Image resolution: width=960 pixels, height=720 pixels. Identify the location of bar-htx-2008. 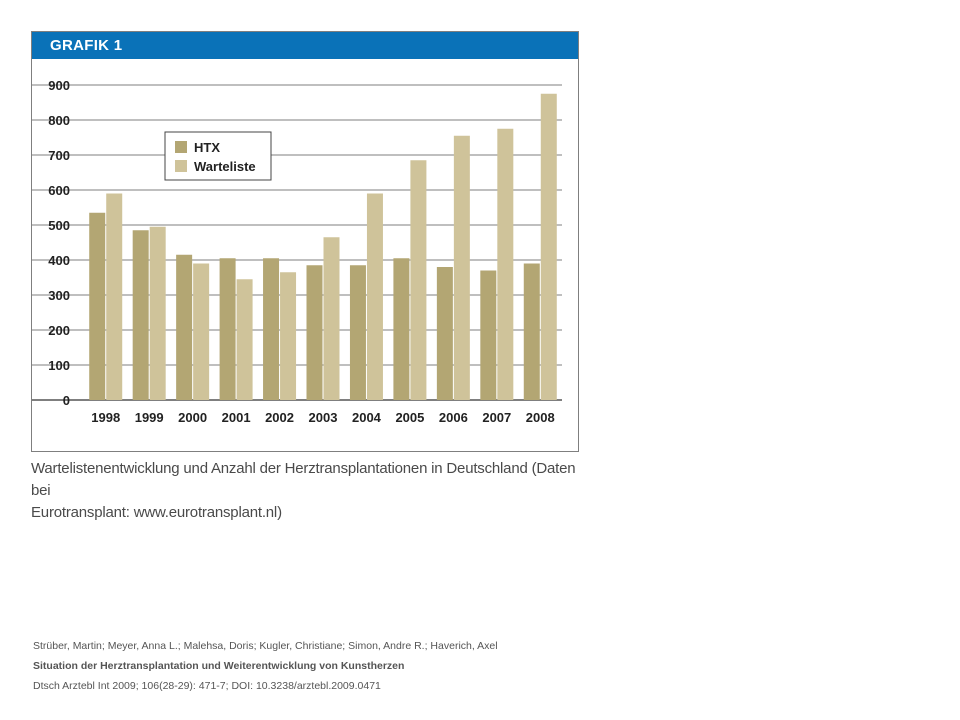
(531, 331).